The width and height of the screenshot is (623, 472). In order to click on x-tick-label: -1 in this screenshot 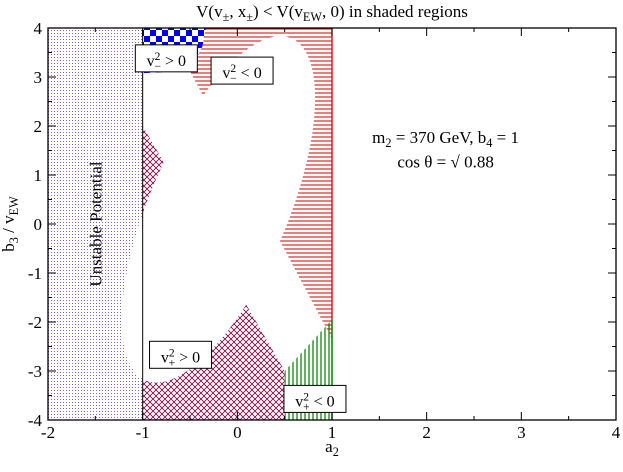, I will do `click(143, 432)`.